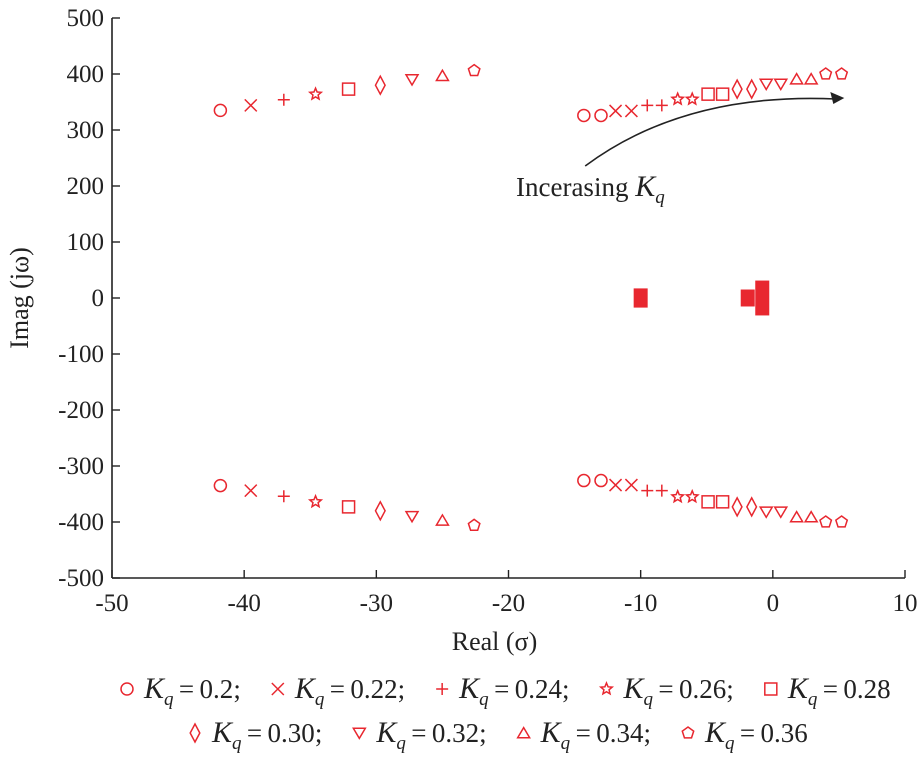 The width and height of the screenshot is (920, 766). I want to click on arrowhead, so click(837, 98).